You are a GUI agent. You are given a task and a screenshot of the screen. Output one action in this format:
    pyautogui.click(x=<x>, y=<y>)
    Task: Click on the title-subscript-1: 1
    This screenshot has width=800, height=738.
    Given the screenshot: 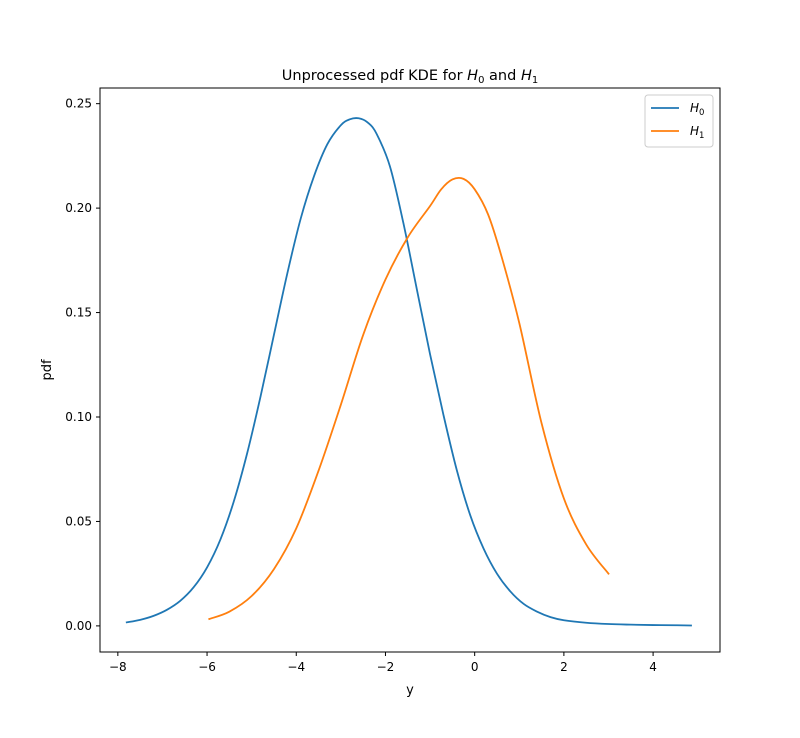 What is the action you would take?
    pyautogui.click(x=535, y=80)
    